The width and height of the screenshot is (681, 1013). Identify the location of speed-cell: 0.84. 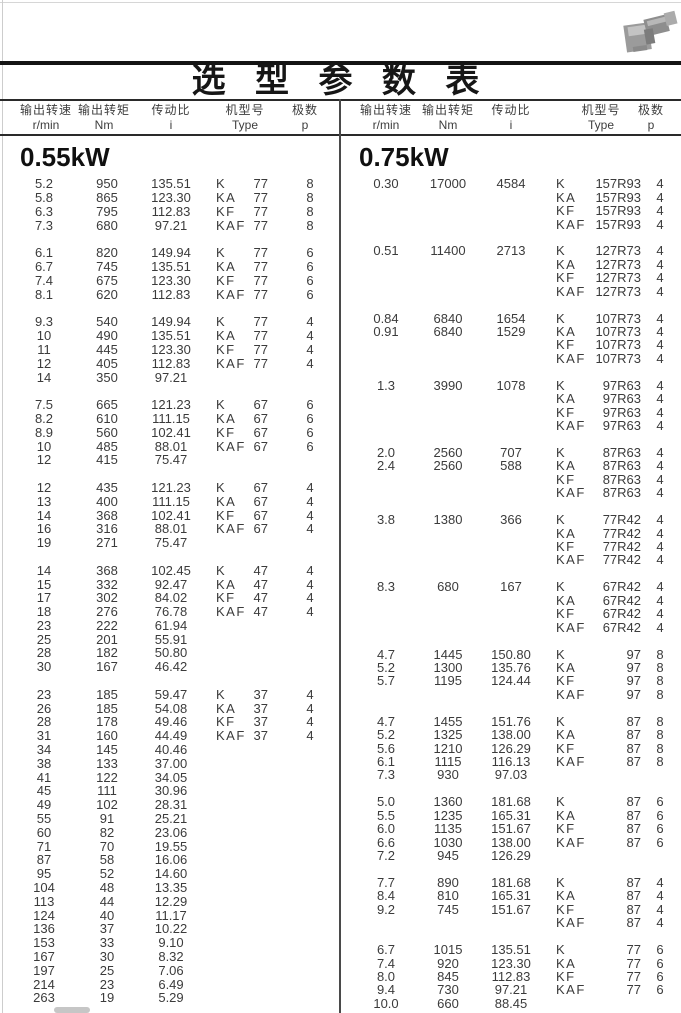
(386, 318).